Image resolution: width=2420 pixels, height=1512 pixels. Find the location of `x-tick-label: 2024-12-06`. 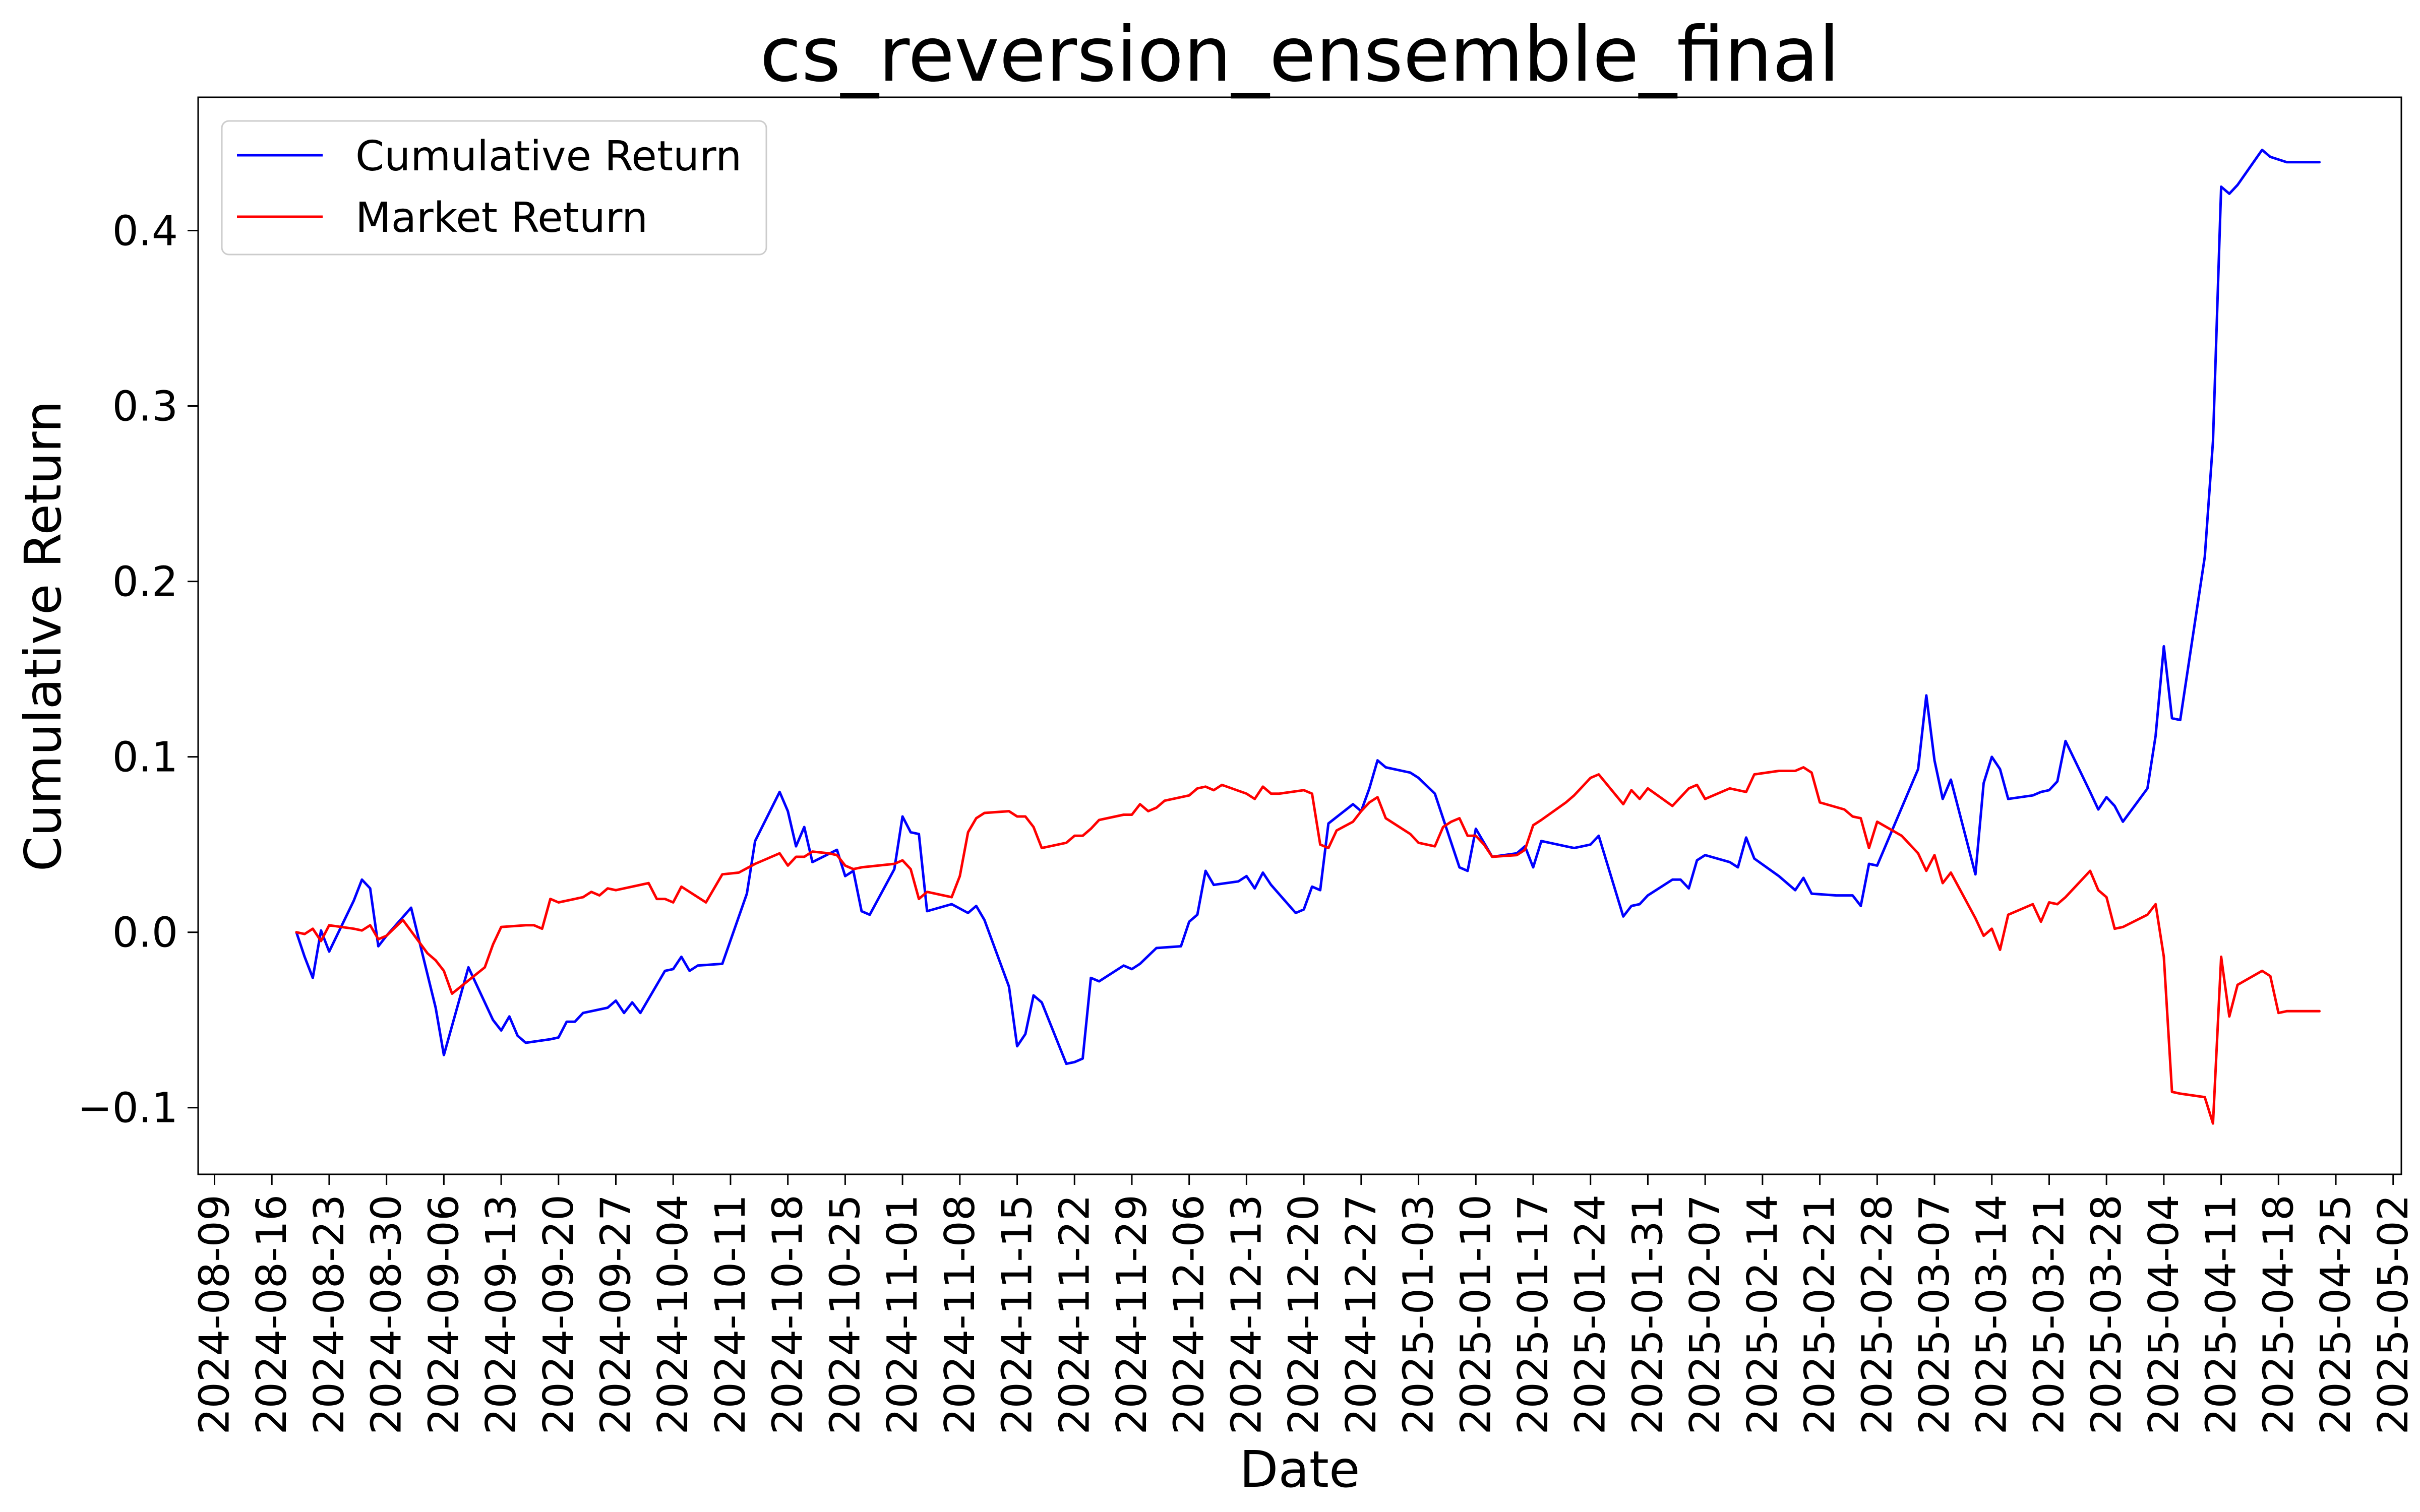

x-tick-label: 2024-12-06 is located at coordinates (1190, 1314).